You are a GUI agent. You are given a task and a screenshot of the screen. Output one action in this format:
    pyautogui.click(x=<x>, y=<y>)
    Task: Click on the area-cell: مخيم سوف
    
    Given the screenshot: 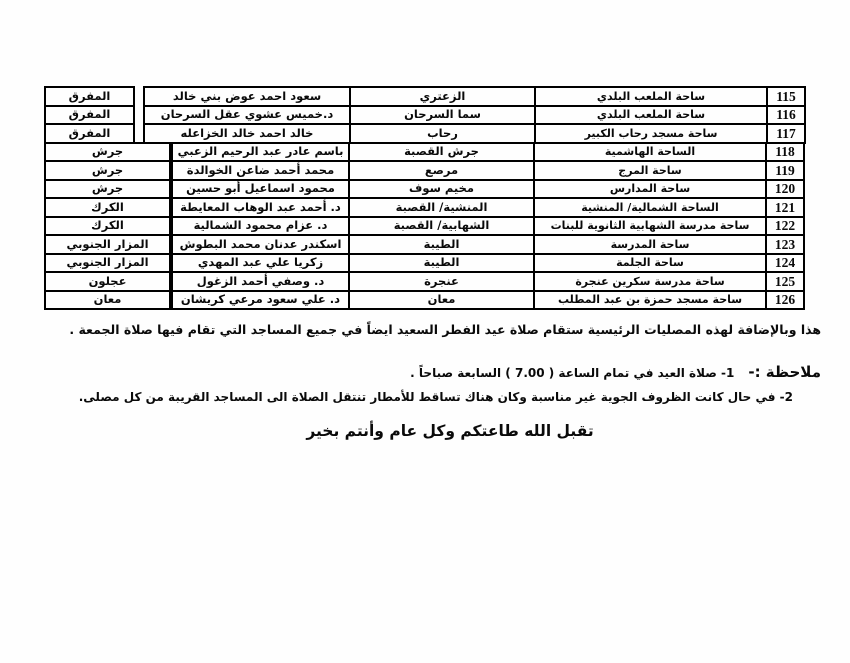 What is the action you would take?
    pyautogui.click(x=442, y=188)
    